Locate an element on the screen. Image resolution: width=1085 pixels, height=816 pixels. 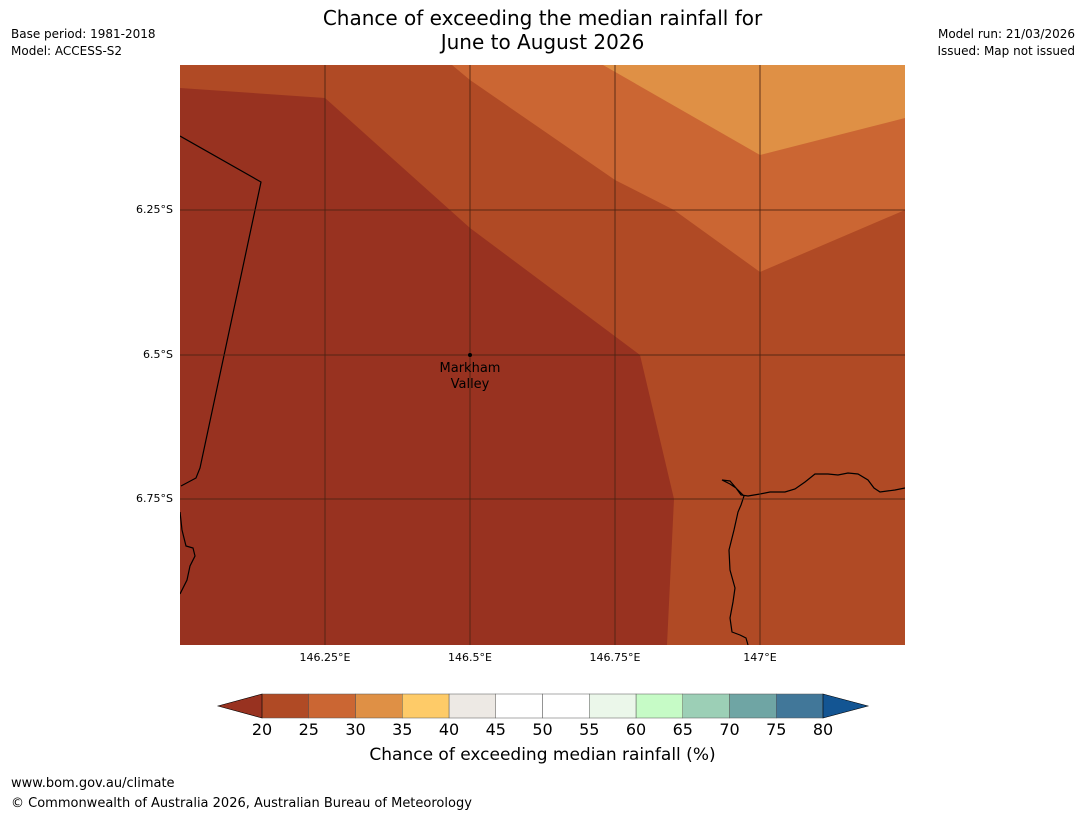
model-run-text: Model run: 21/03/2026 is located at coordinates (1006, 34).